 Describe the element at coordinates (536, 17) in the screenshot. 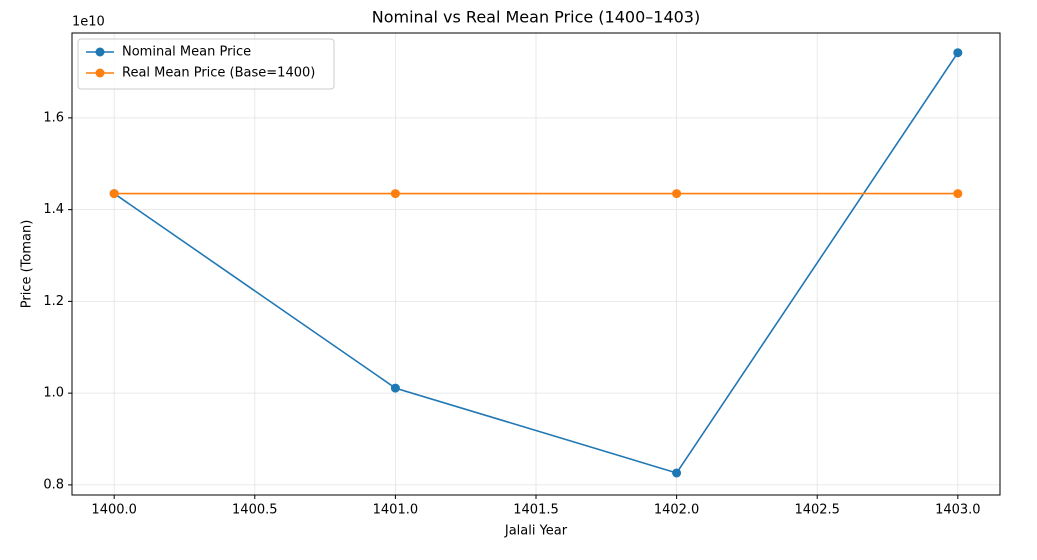

I see `chart-title: Nominal vs Real Mean Price (1400–1403)` at that location.